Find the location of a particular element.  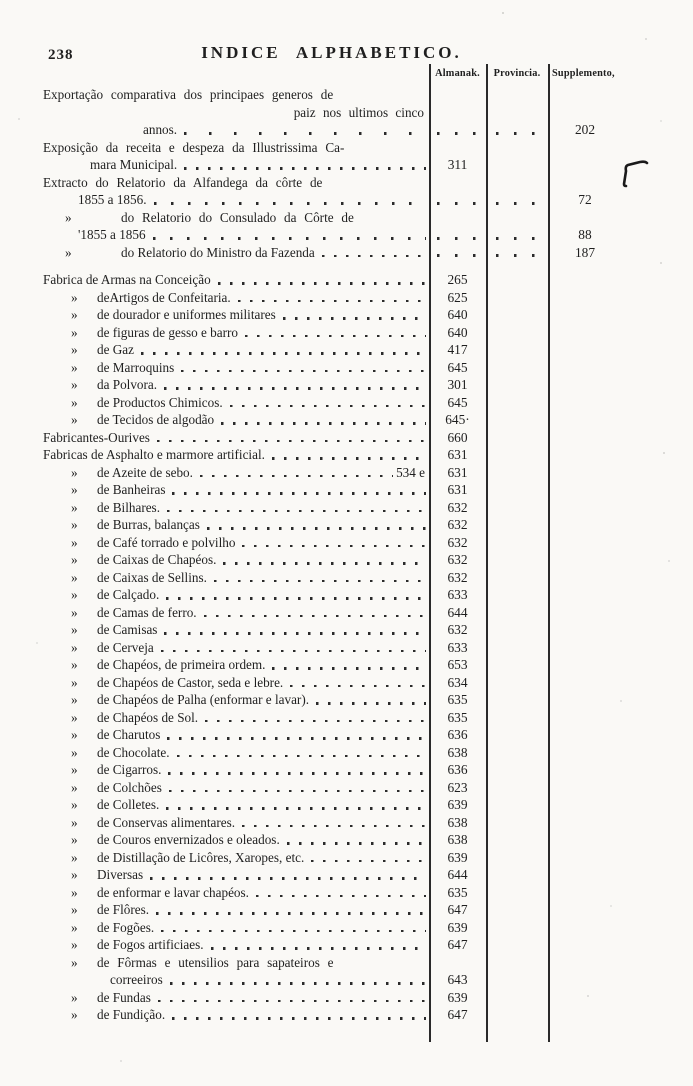

almanak-cell: 311 is located at coordinates (457, 164).